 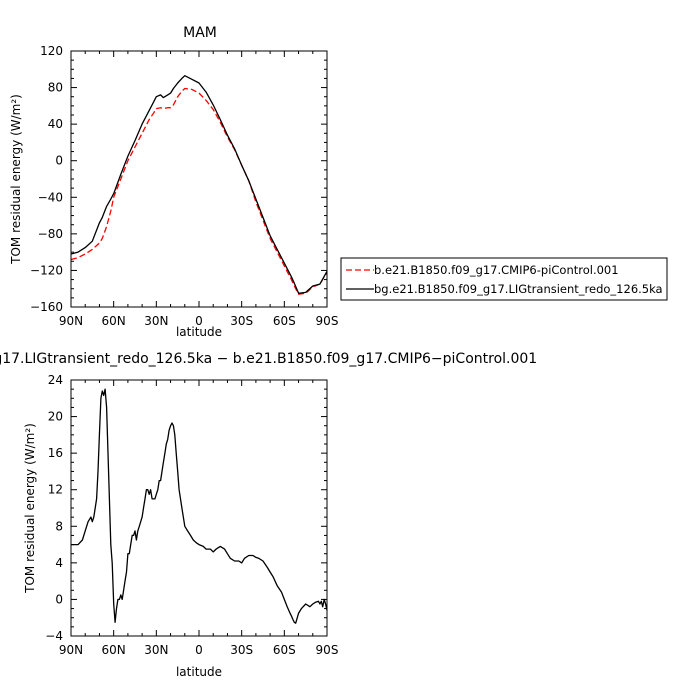 What do you see at coordinates (59, 161) in the screenshot?
I see `top-ytick-label: 0` at bounding box center [59, 161].